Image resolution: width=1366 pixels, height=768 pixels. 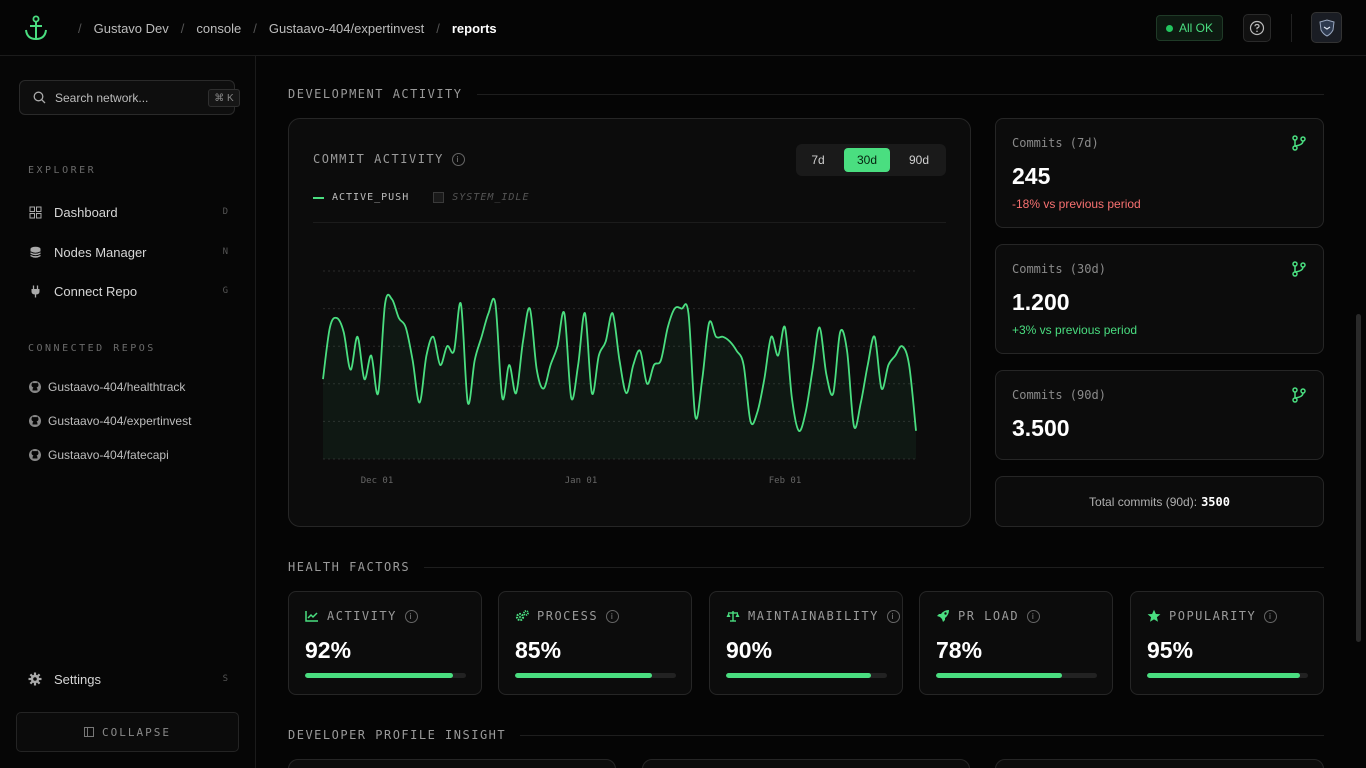 I want to click on repo-link-expertinvest: Gustaavo-404/expertinvest, so click(x=109, y=421).